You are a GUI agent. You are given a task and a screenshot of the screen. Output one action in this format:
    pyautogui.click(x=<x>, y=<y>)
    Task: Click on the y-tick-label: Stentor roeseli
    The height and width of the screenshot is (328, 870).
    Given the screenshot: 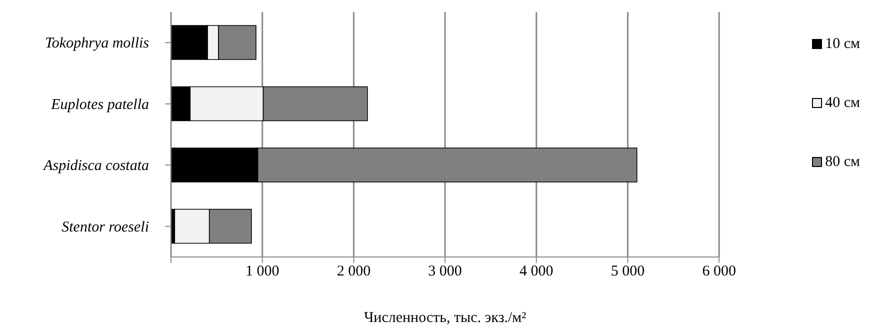 What is the action you would take?
    pyautogui.click(x=105, y=227)
    